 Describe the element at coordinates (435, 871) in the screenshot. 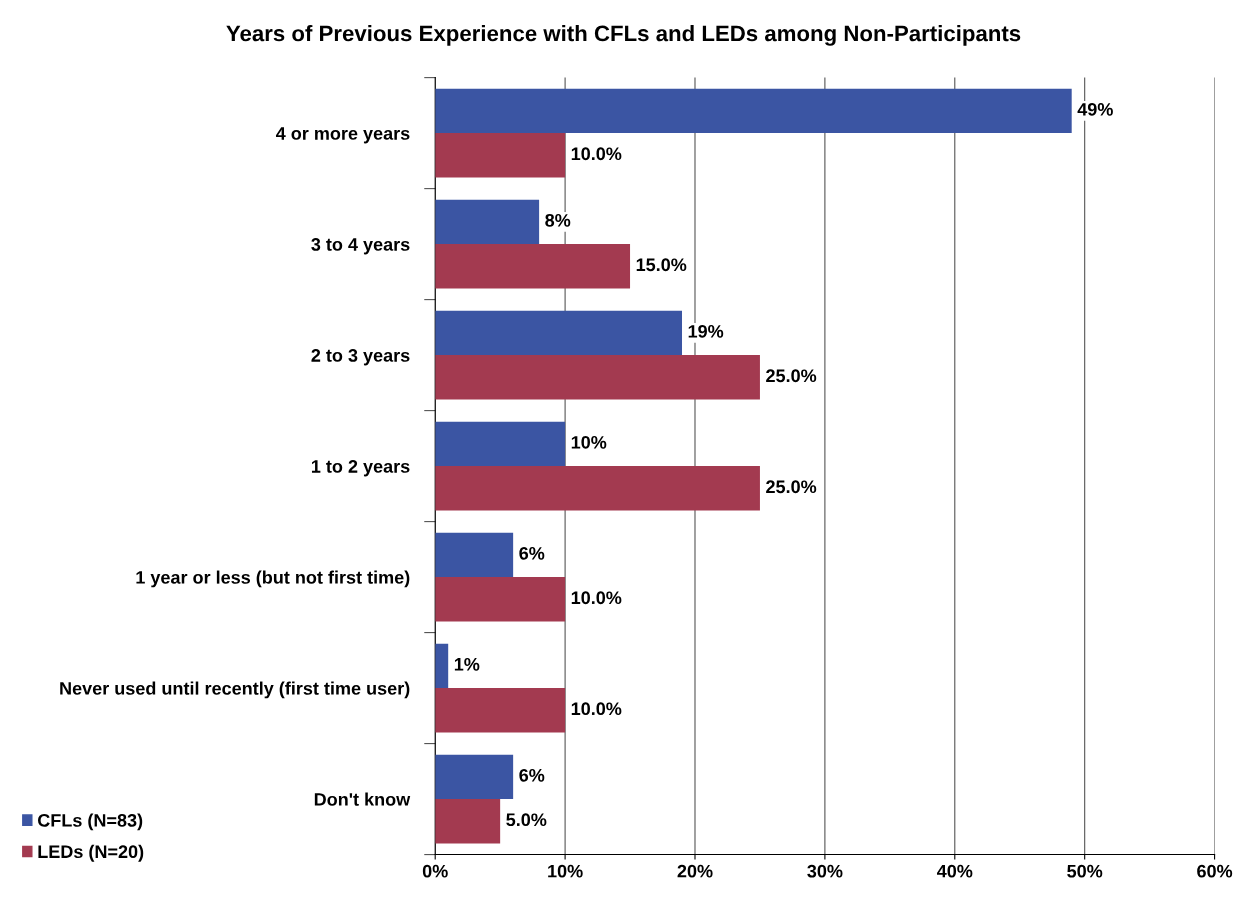

I see `x-tick-label: 0%` at that location.